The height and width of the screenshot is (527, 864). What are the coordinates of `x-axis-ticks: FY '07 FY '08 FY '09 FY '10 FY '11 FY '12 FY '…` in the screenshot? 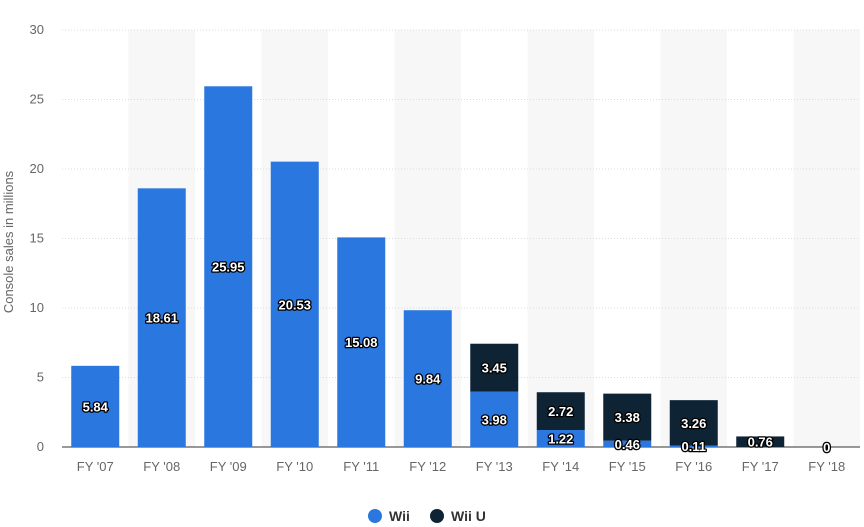 It's located at (461, 466).